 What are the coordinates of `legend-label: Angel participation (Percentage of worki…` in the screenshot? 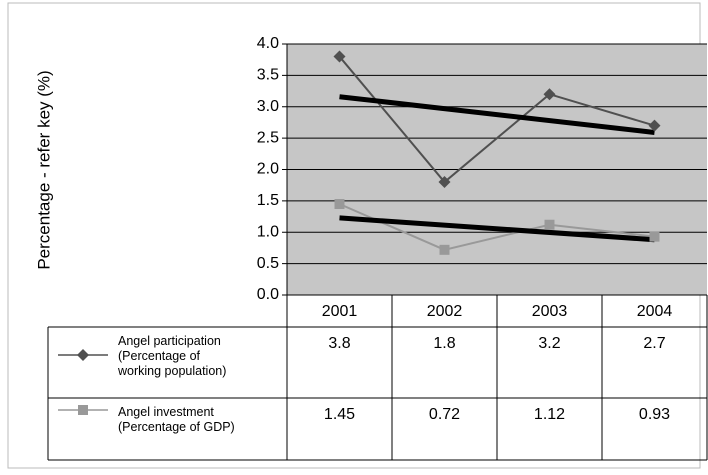 It's located at (172, 356).